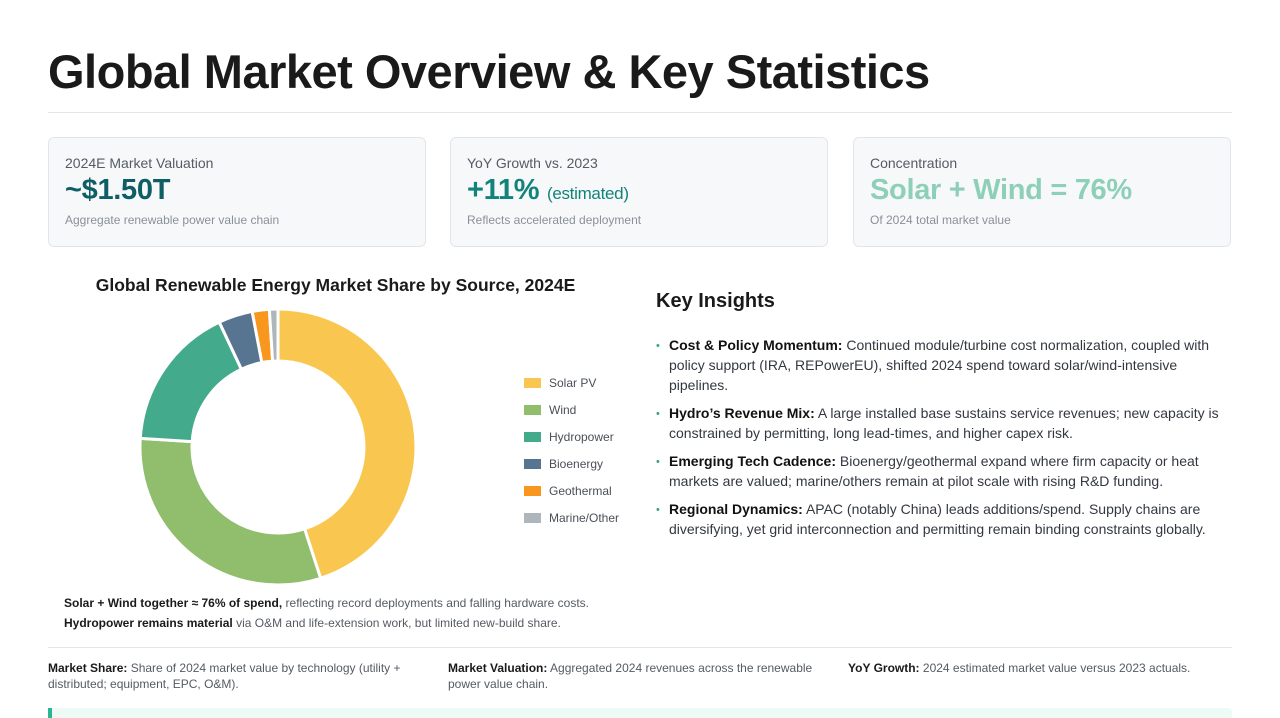 This screenshot has width=1280, height=718. Describe the element at coordinates (1001, 190) in the screenshot. I see `kpi-value-main: Solar + Wind = 76%` at that location.